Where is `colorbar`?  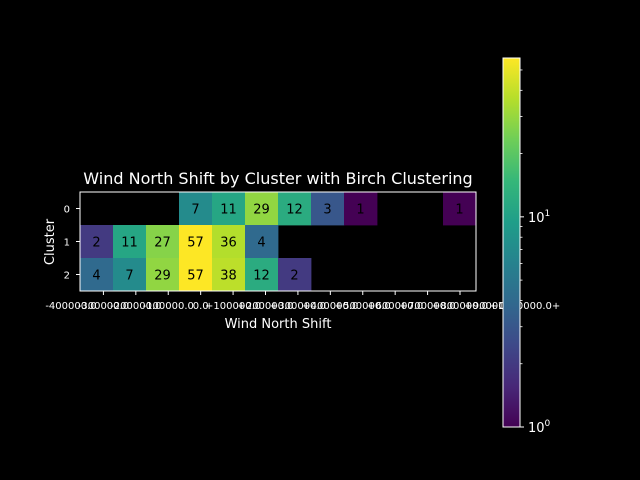 colorbar is located at coordinates (511, 242).